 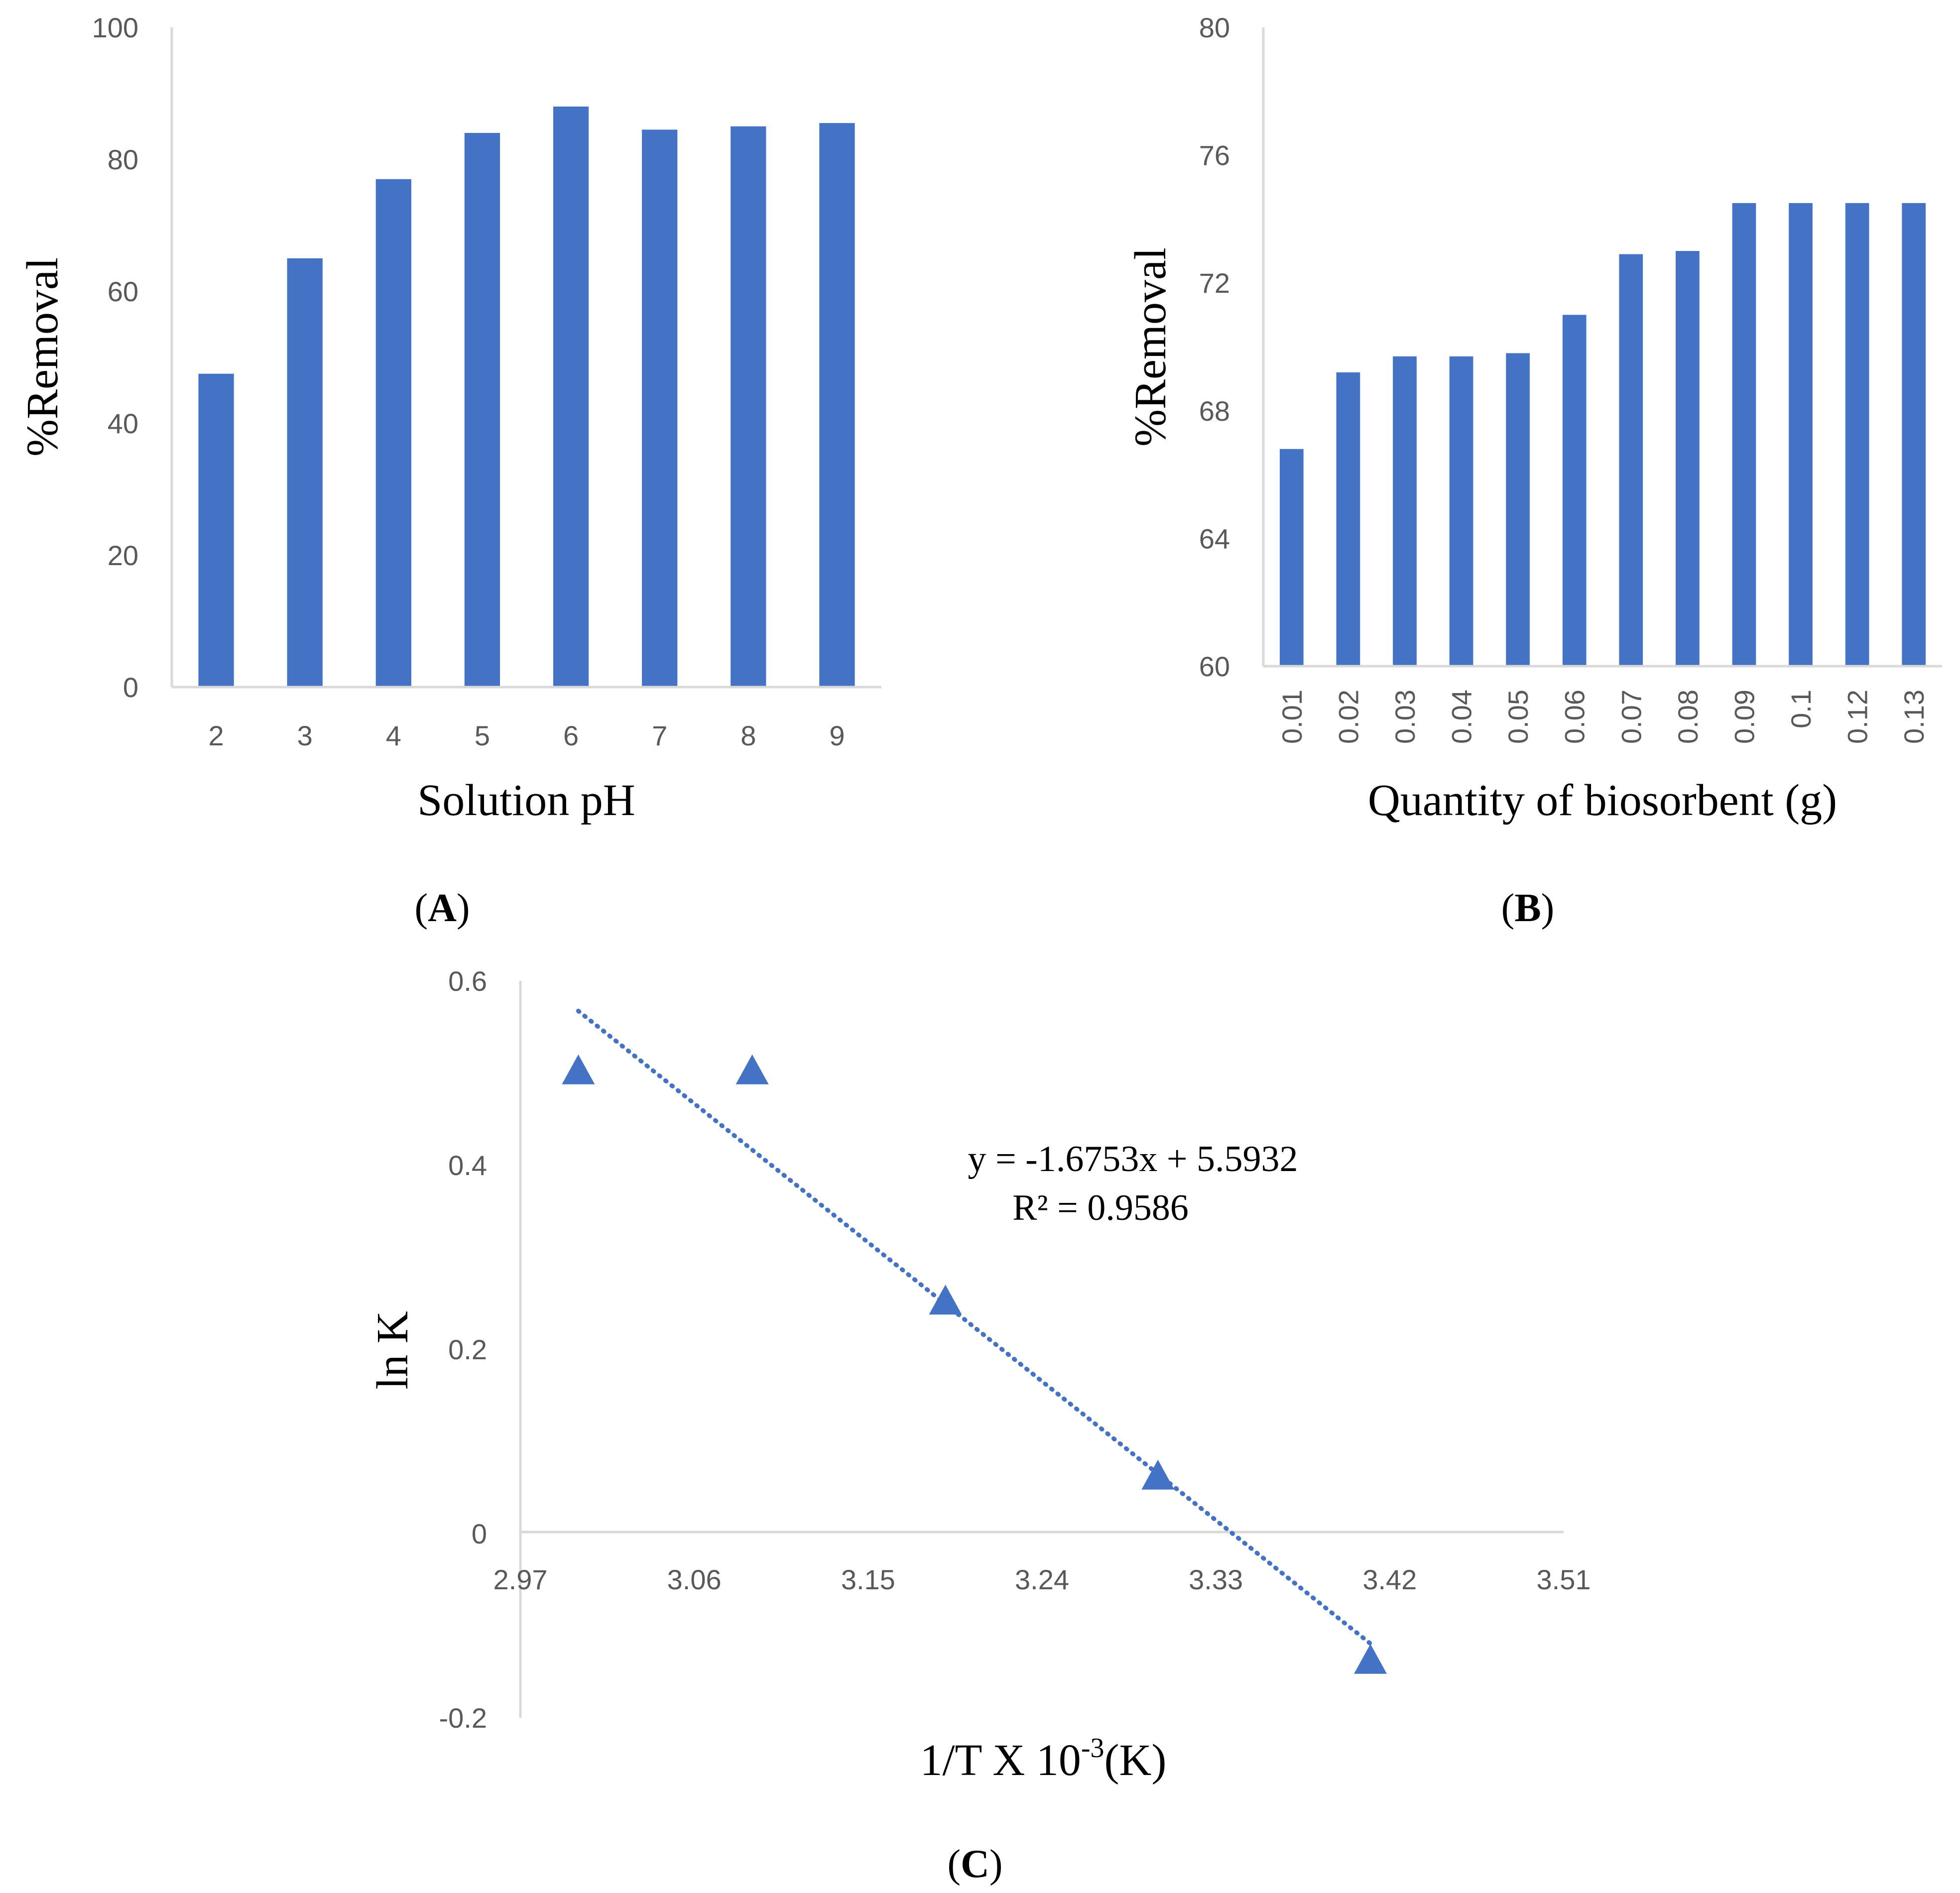 What do you see at coordinates (393, 735) in the screenshot?
I see `a-x-tick-4: 4` at bounding box center [393, 735].